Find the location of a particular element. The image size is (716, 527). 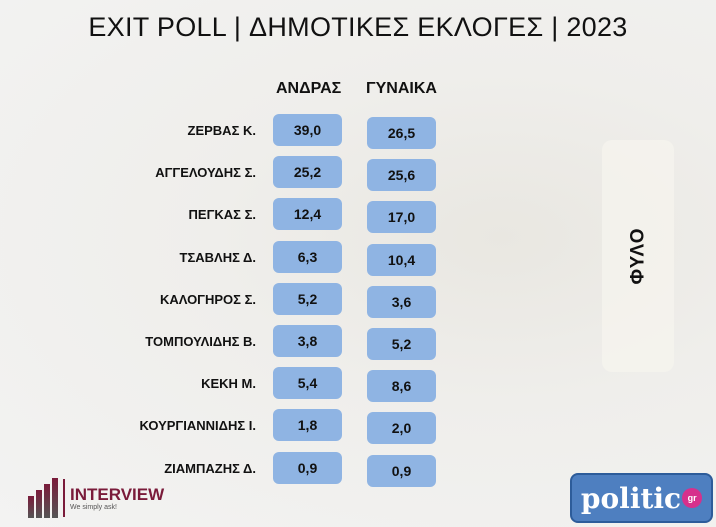

bars-icon is located at coordinates (43, 498).